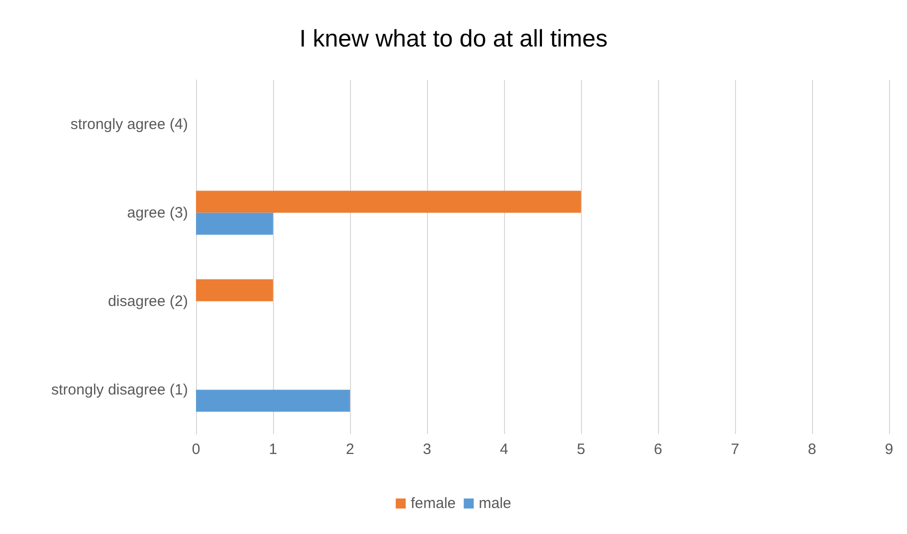 This screenshot has width=907, height=534. Describe the element at coordinates (350, 449) in the screenshot. I see `x-tick-label: 2` at that location.